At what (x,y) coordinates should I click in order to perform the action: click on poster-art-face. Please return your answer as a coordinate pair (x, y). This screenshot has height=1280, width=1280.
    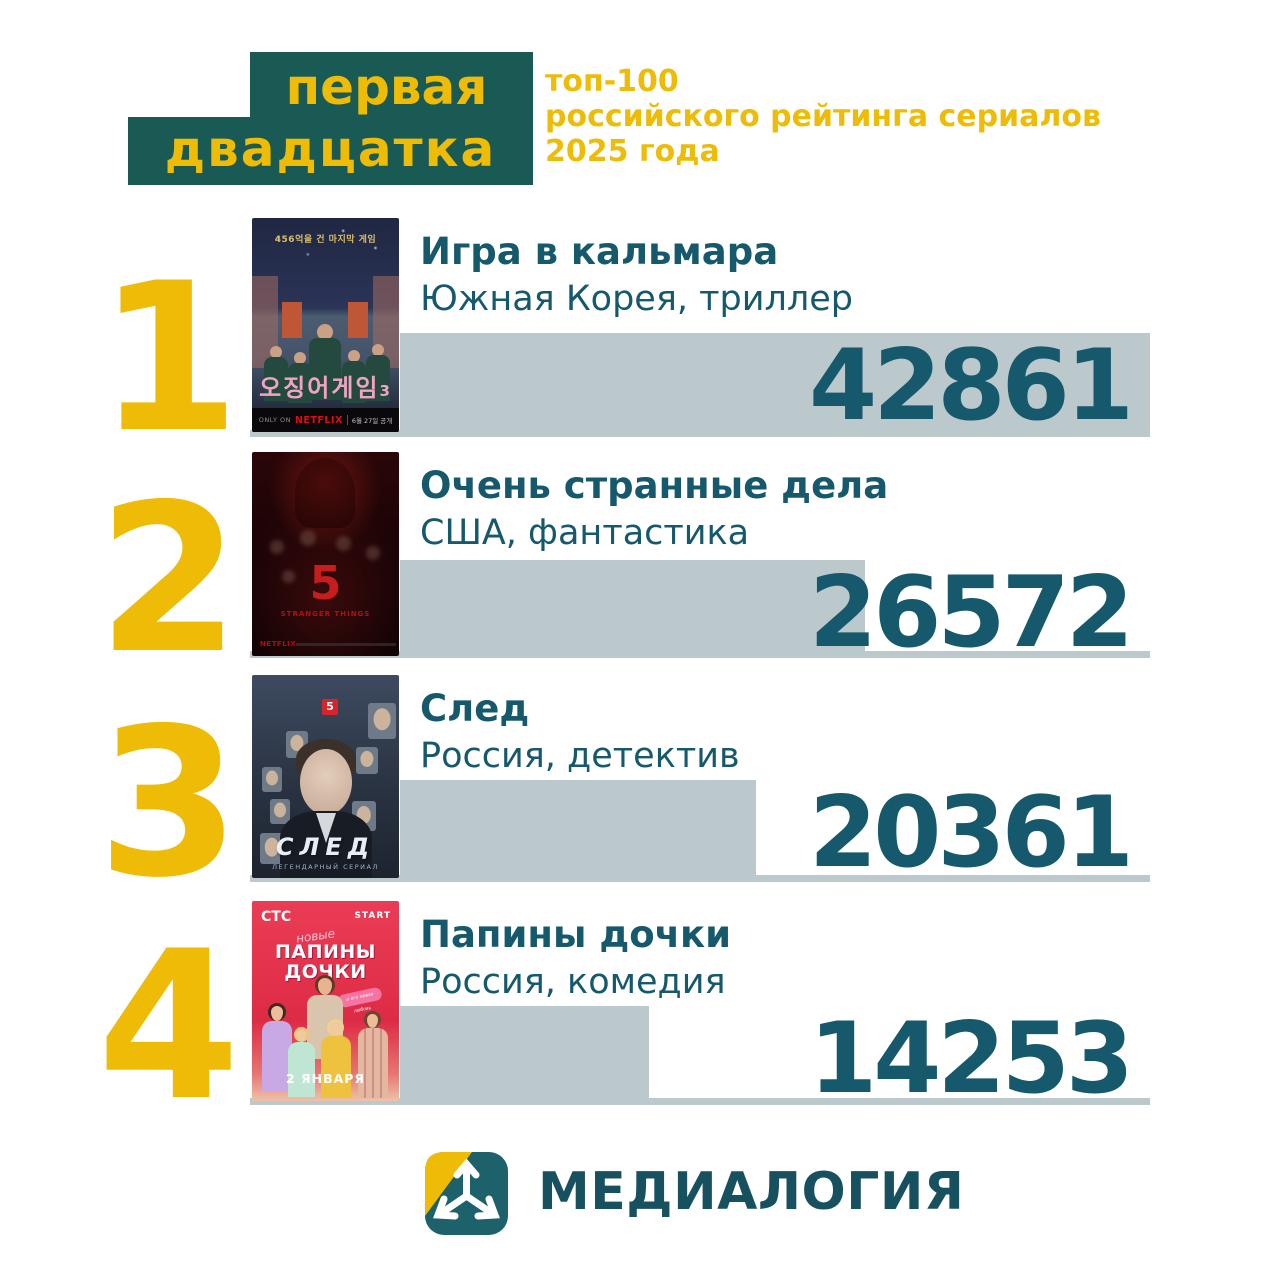
    Looking at the image, I should click on (326, 782).